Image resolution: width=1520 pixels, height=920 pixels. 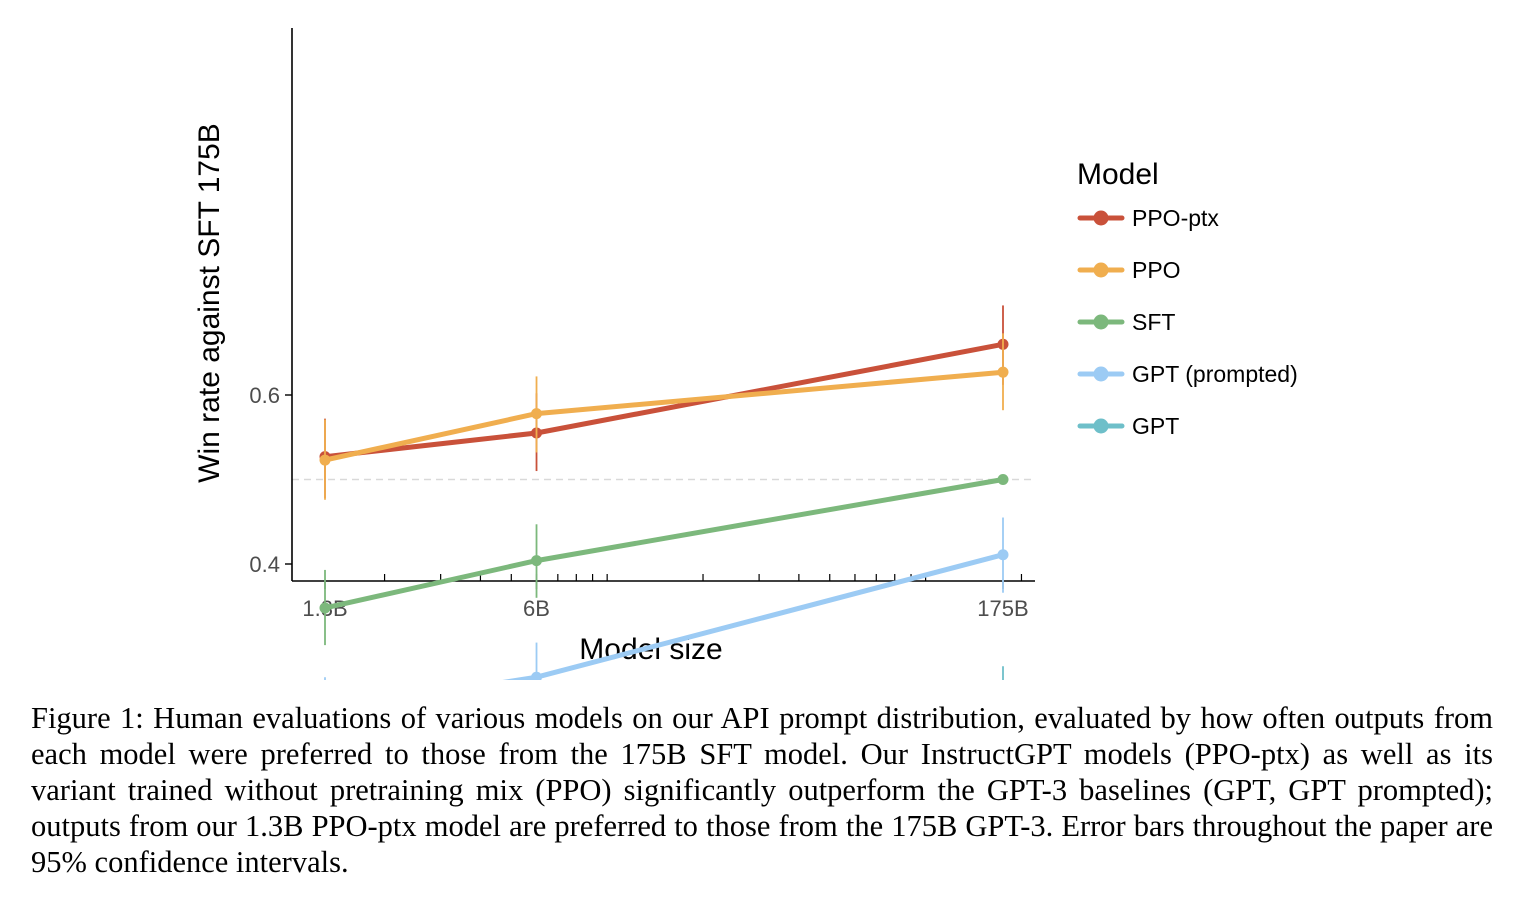 What do you see at coordinates (1215, 374) in the screenshot?
I see `legend-label: GPT (prompted)` at bounding box center [1215, 374].